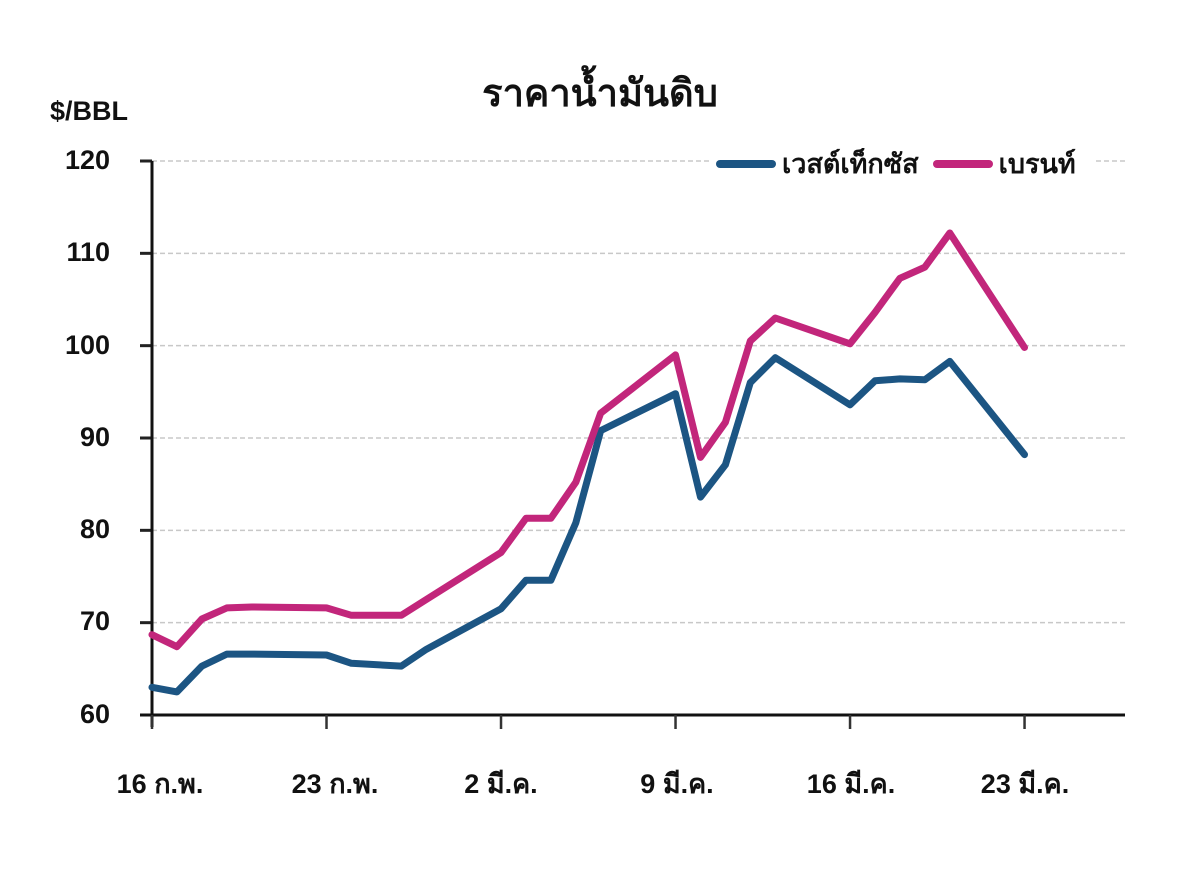 This screenshot has height=885, width=1200. Describe the element at coordinates (600, 94) in the screenshot. I see `chart-title: ราคาน้ำมันดิบ` at that location.